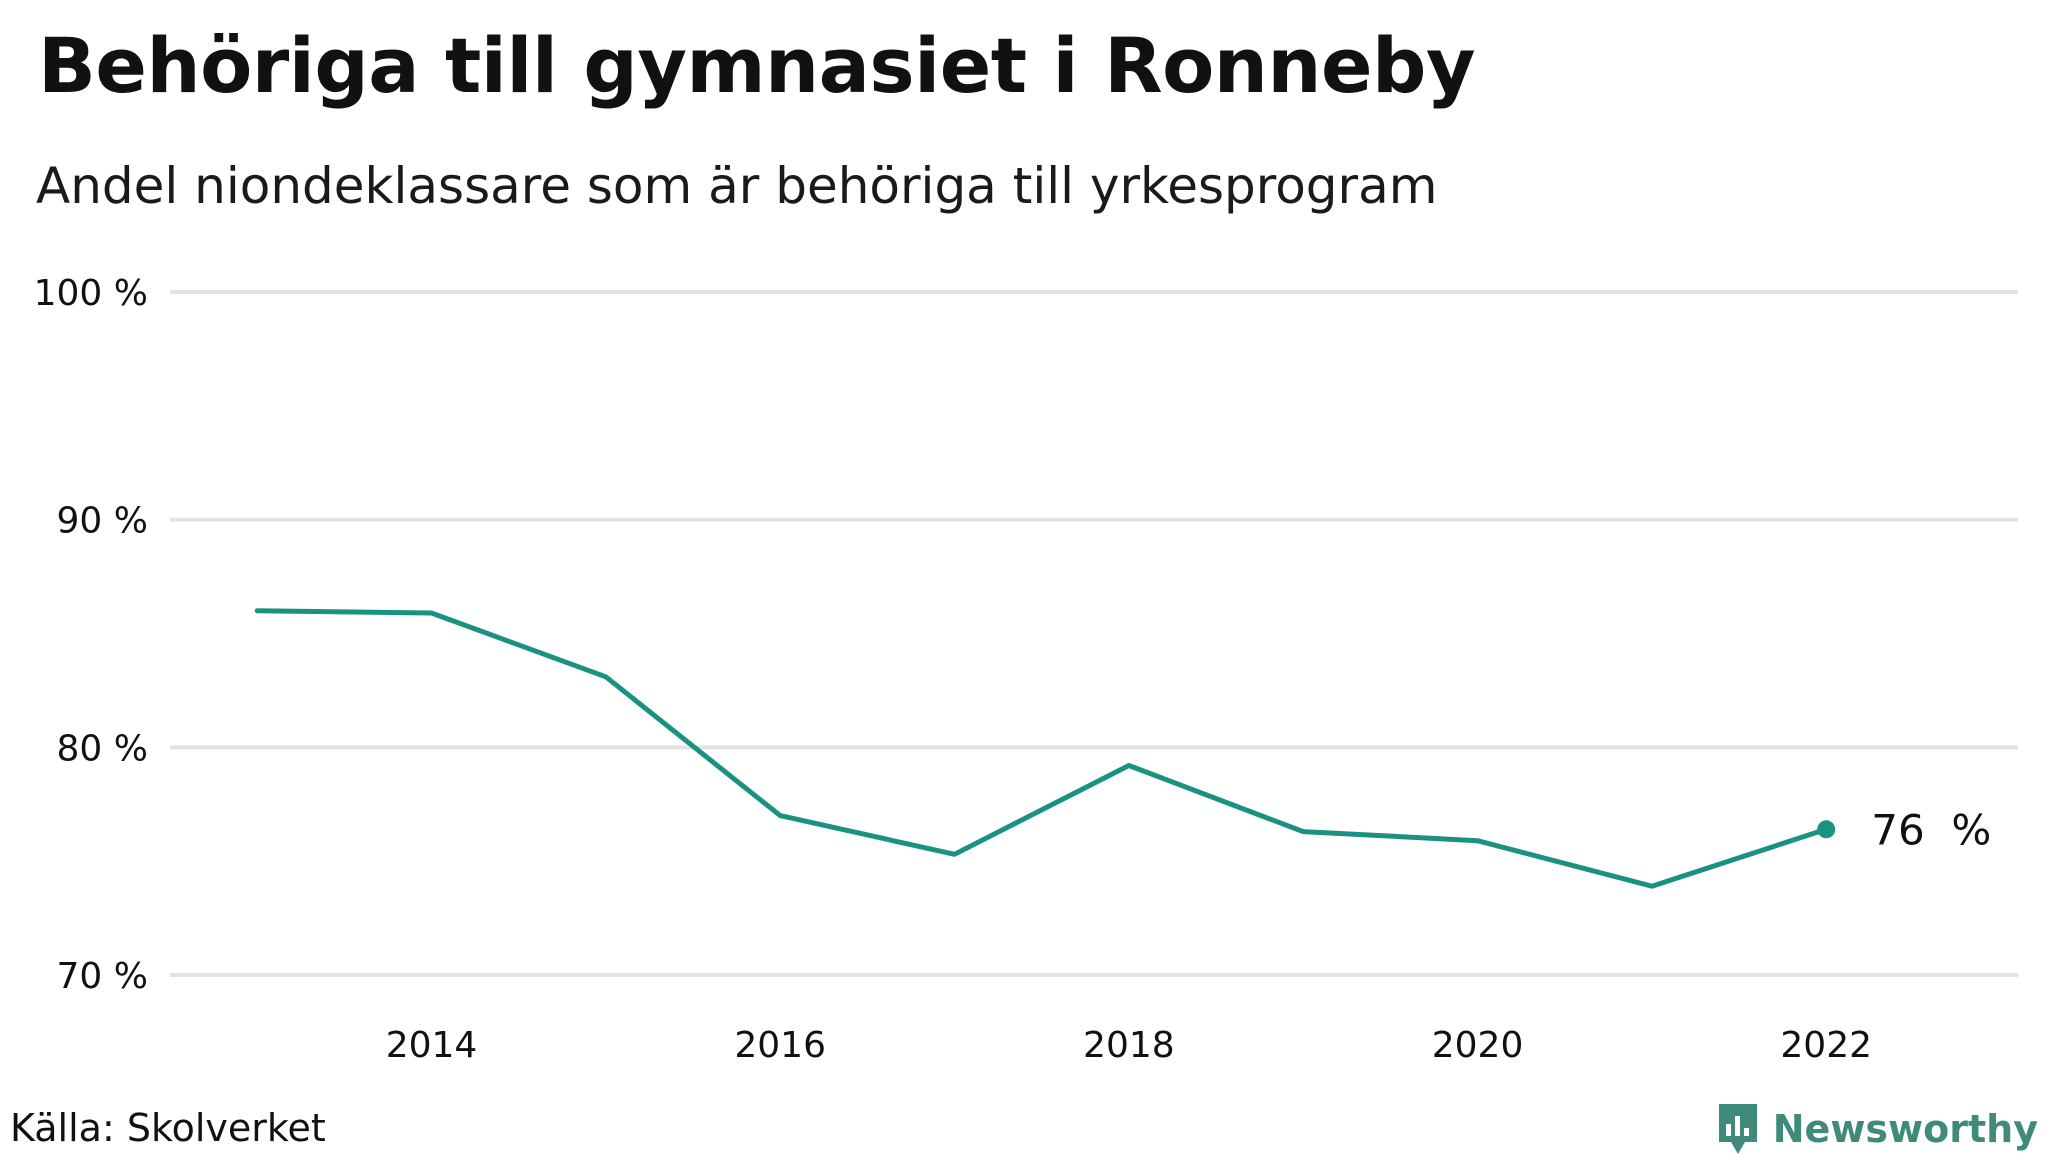 This screenshot has width=2048, height=1160. What do you see at coordinates (757, 65) in the screenshot?
I see `chart-title: Behöriga till gymnasiet i Ronneby` at bounding box center [757, 65].